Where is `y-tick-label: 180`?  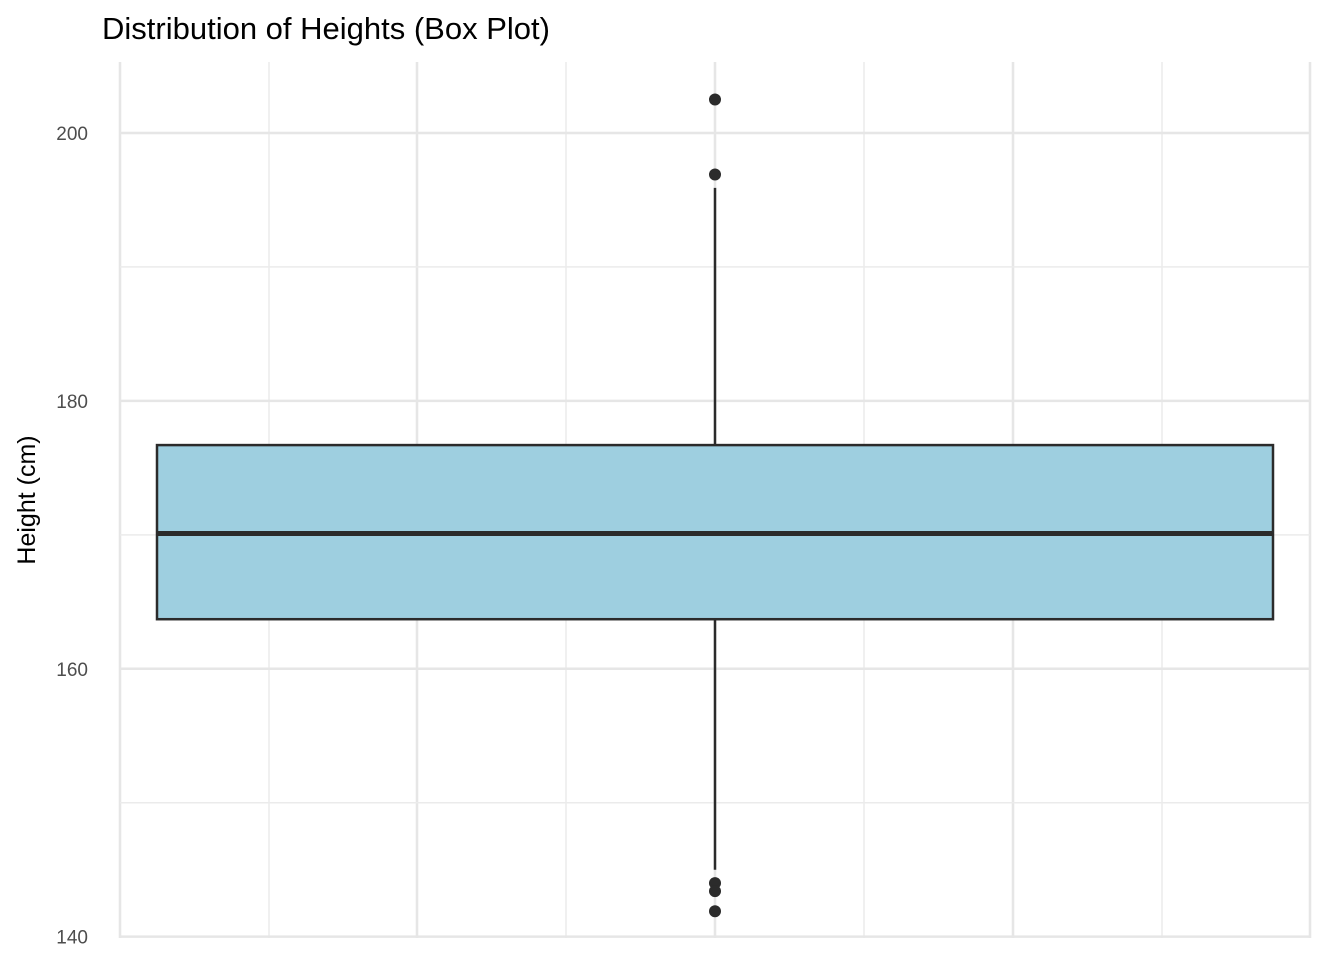 y-tick-label: 180 is located at coordinates (72, 402).